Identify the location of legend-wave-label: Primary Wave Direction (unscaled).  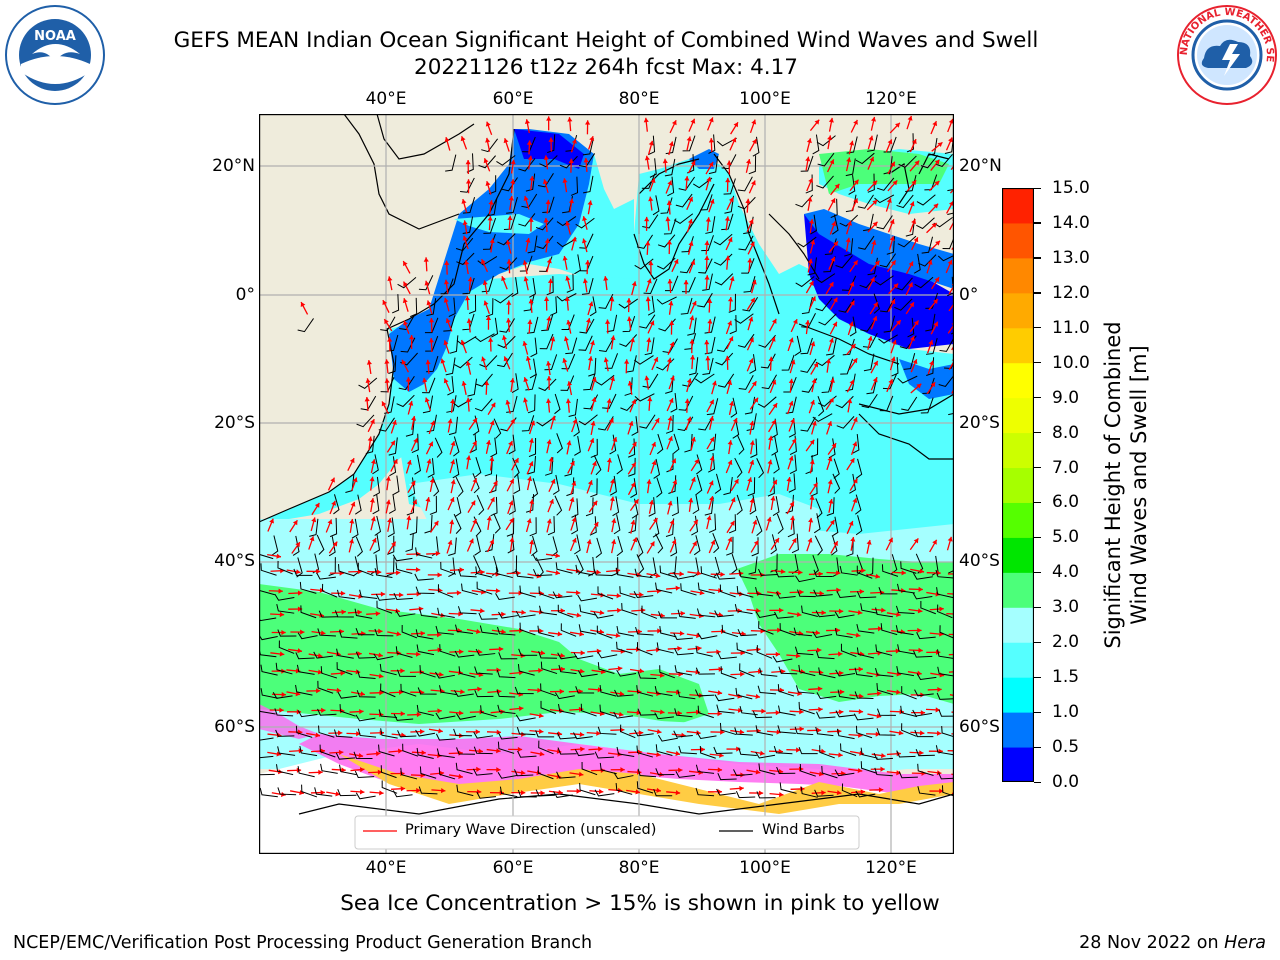
(531, 830).